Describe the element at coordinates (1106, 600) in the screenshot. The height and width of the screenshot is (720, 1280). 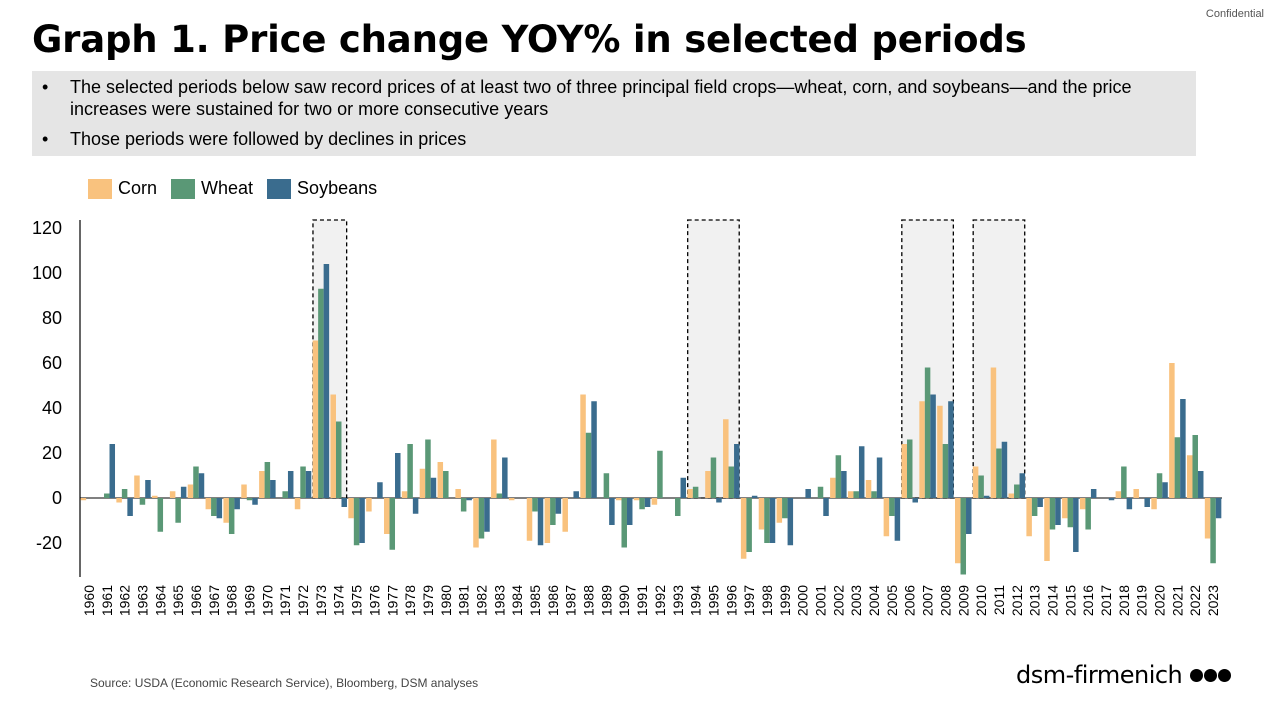
I see `x-tick-label: 2017` at that location.